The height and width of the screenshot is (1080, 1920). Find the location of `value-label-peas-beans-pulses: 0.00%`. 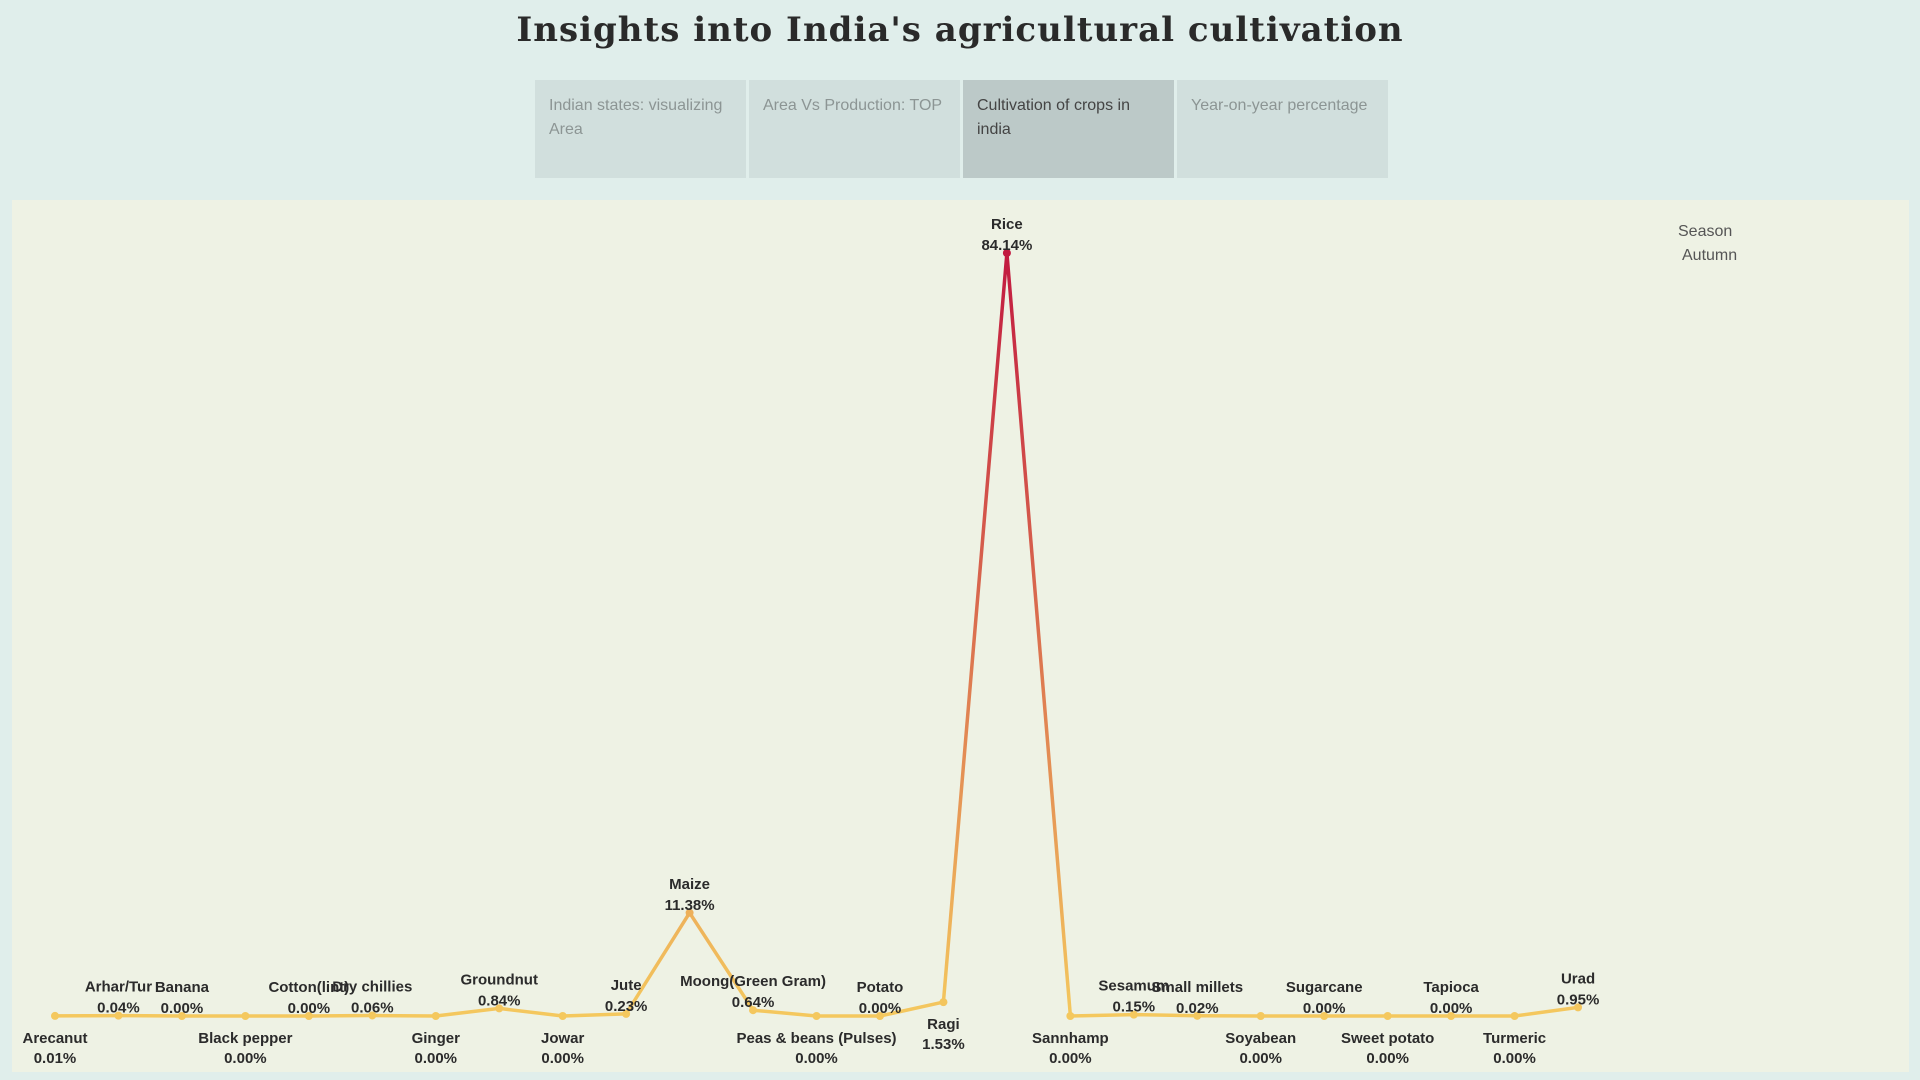

value-label-peas-beans-pulses: 0.00% is located at coordinates (816, 1058).